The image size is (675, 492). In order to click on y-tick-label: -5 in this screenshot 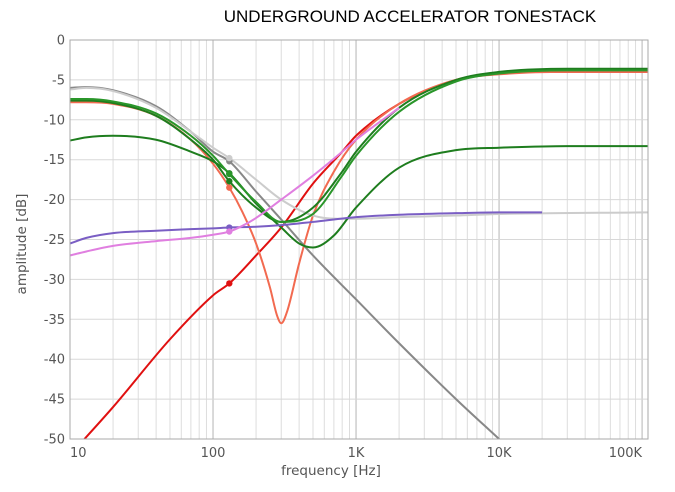, I will do `click(58, 80)`.